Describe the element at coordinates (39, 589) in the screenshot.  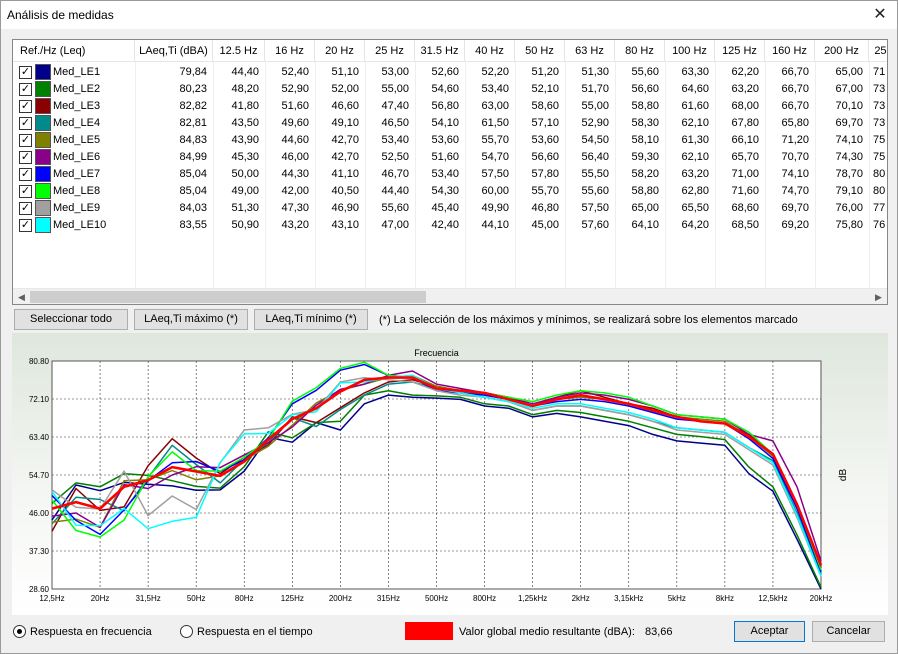
I see `y-tick-label: 28.60` at that location.